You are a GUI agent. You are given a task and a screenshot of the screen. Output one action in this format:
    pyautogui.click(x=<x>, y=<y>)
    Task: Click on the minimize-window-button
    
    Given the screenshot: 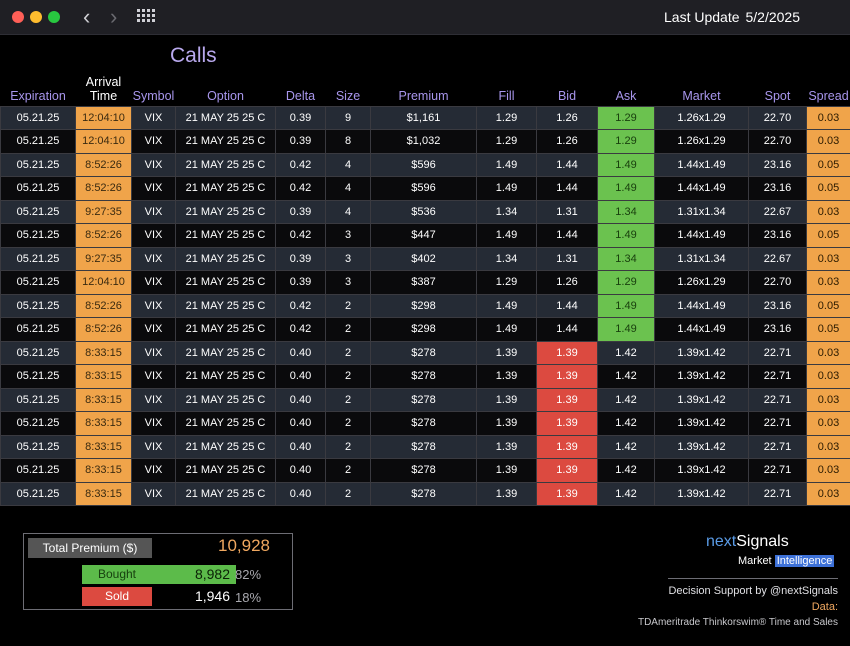 What is the action you would take?
    pyautogui.click(x=36, y=17)
    